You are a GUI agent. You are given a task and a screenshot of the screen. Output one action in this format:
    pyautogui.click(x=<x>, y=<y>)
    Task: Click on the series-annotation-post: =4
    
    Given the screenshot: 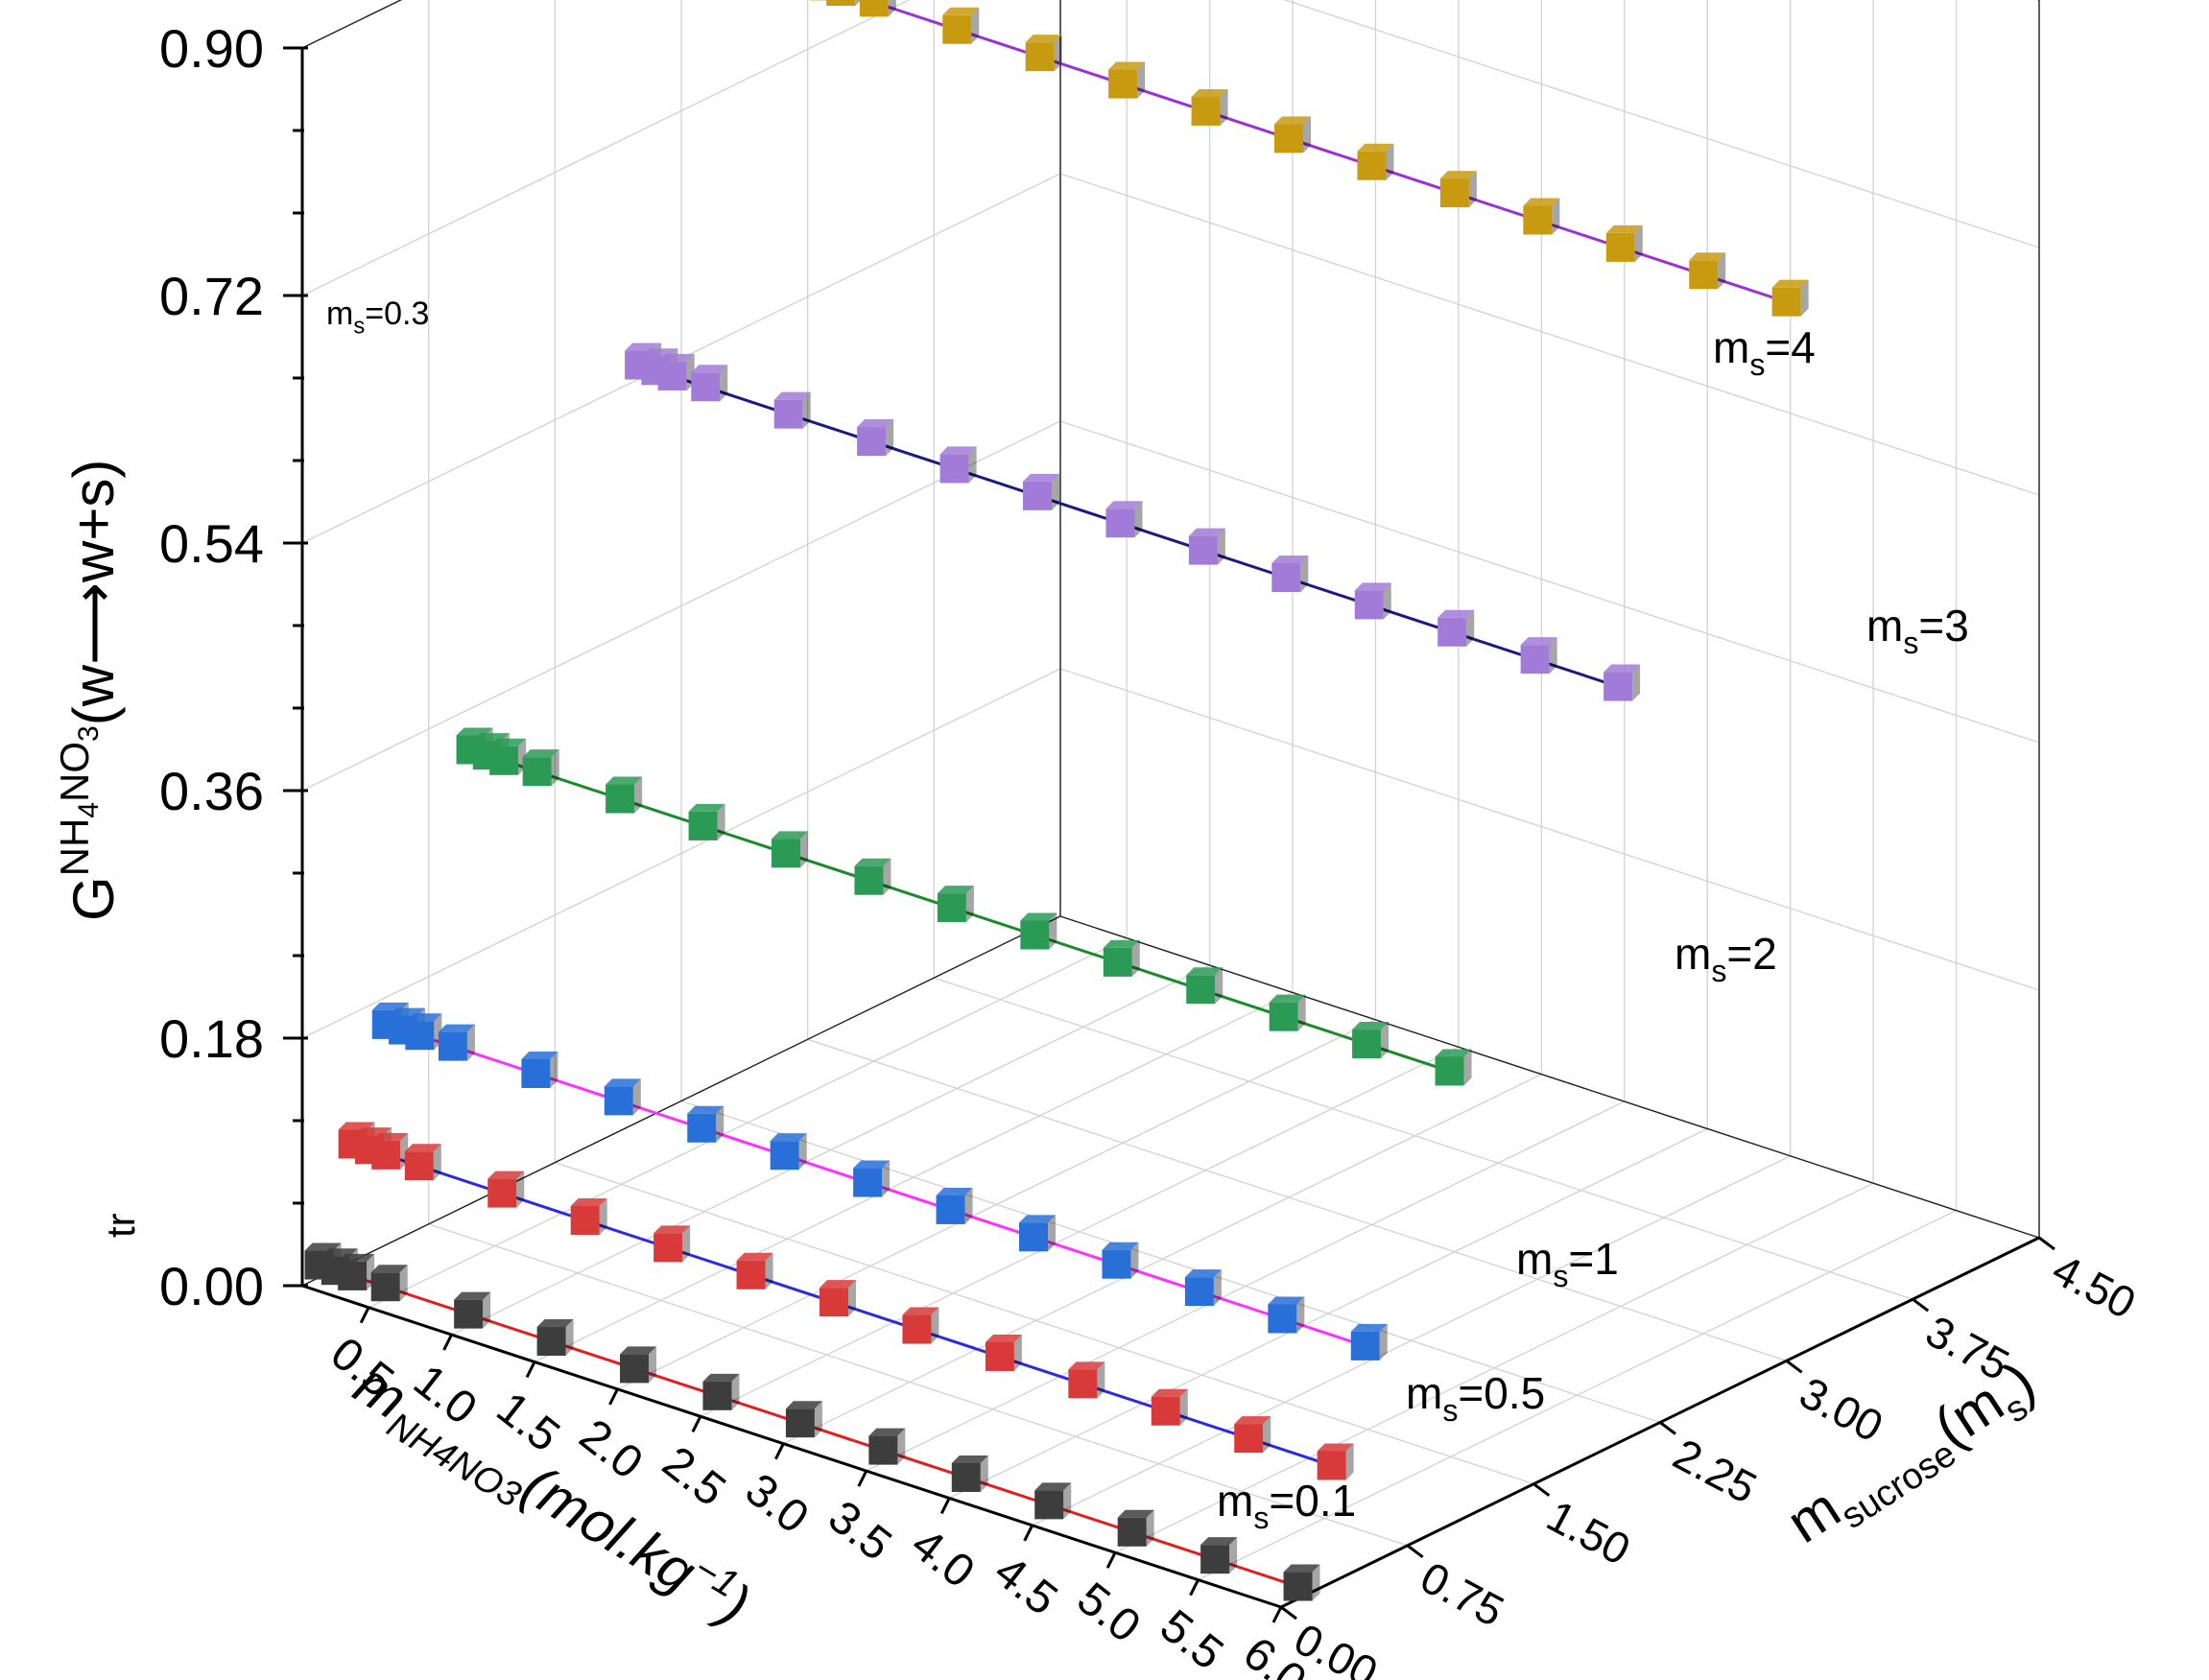 What is the action you would take?
    pyautogui.click(x=1790, y=347)
    